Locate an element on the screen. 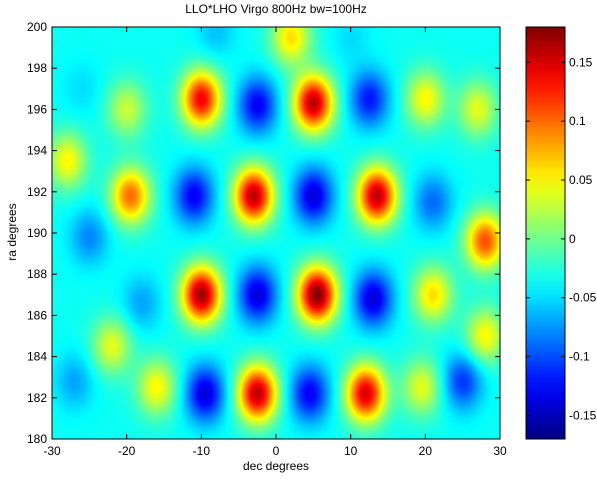 This screenshot has width=597, height=484. y-tick-label: 192 is located at coordinates (37, 192).